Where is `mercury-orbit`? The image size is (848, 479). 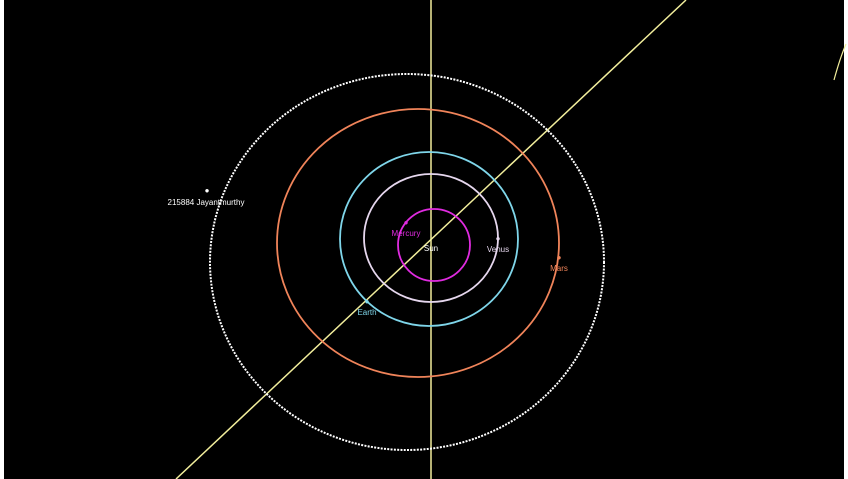
mercury-orbit is located at coordinates (434, 245).